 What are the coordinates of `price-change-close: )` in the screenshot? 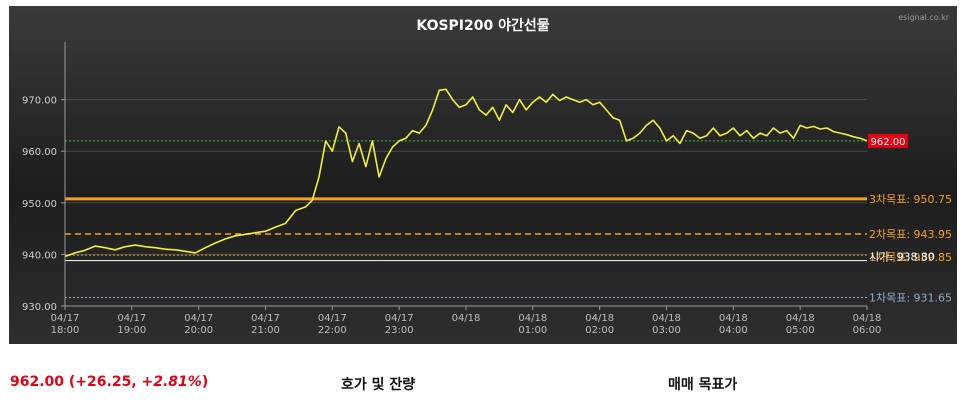 It's located at (205, 382).